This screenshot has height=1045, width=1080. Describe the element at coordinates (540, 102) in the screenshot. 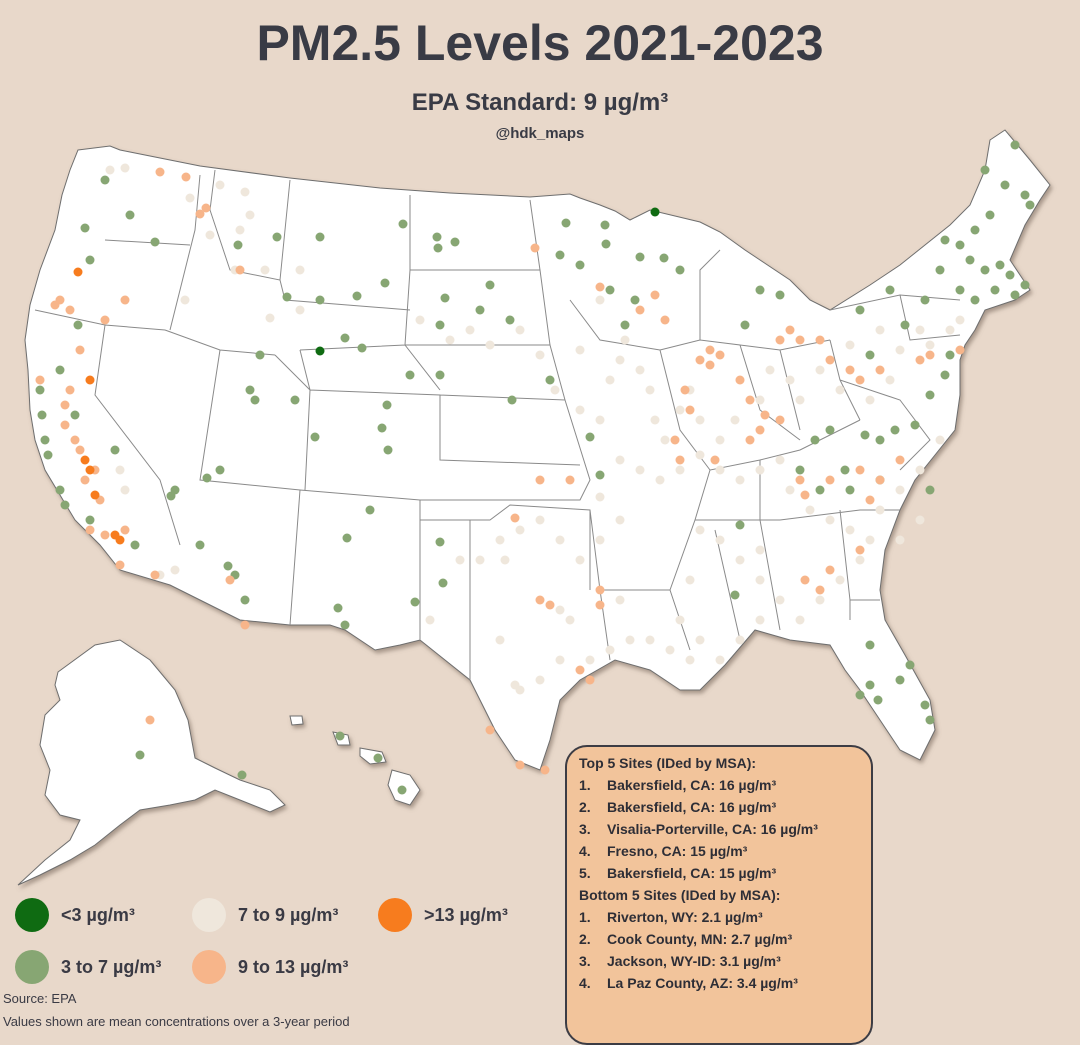

I see `epa-standard-subtitle: EPA Standard: 9 µg/m³` at that location.